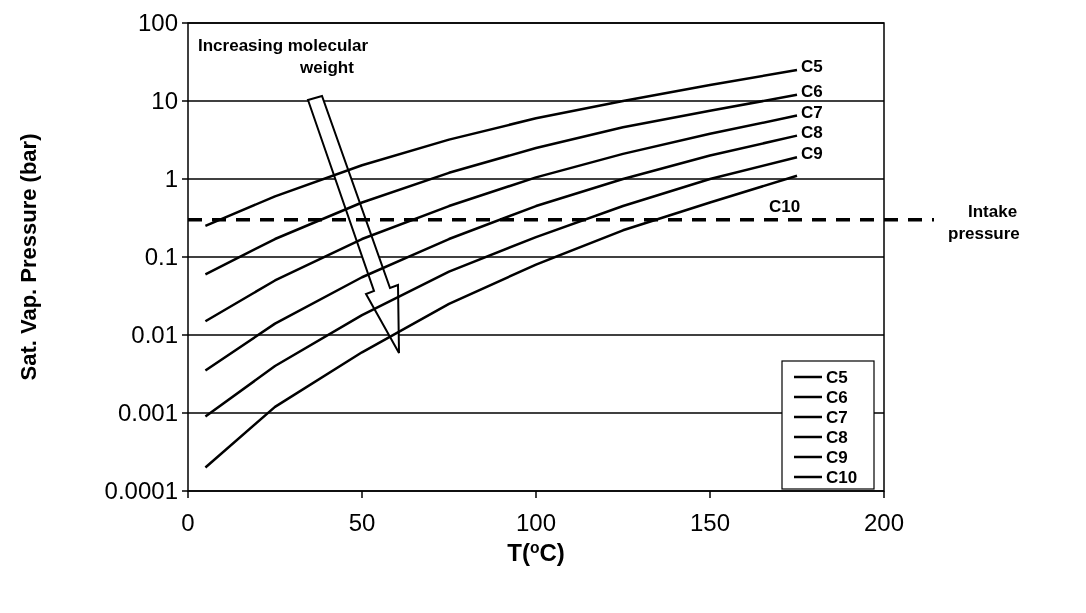  Describe the element at coordinates (812, 66) in the screenshot. I see `text: C5` at that location.